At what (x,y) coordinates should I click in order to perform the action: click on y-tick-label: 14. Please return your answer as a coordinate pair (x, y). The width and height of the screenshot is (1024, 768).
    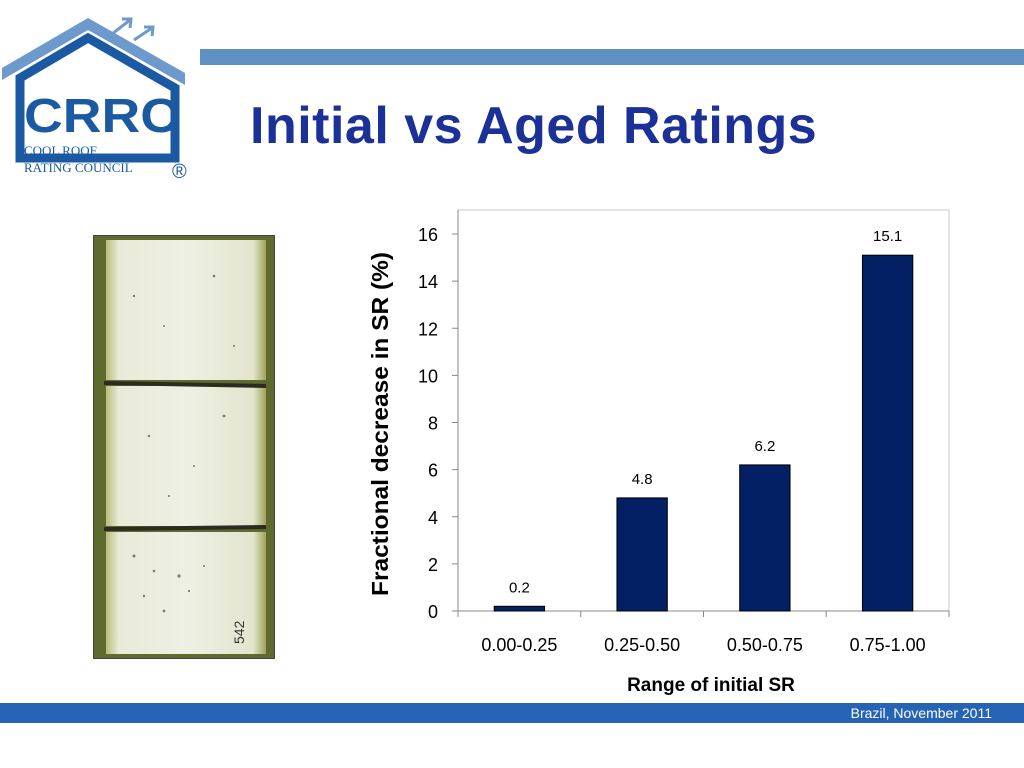
    Looking at the image, I should click on (428, 282).